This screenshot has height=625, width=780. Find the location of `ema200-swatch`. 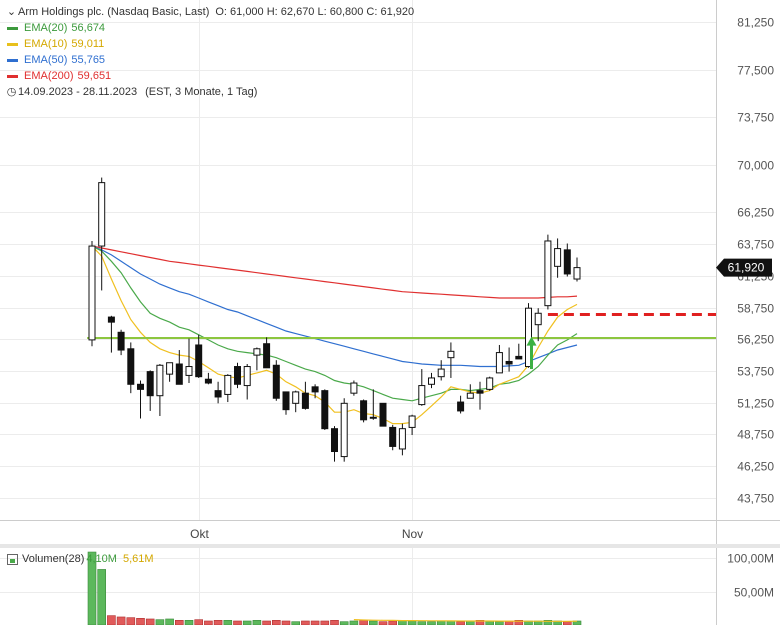

ema200-swatch is located at coordinates (12, 76).